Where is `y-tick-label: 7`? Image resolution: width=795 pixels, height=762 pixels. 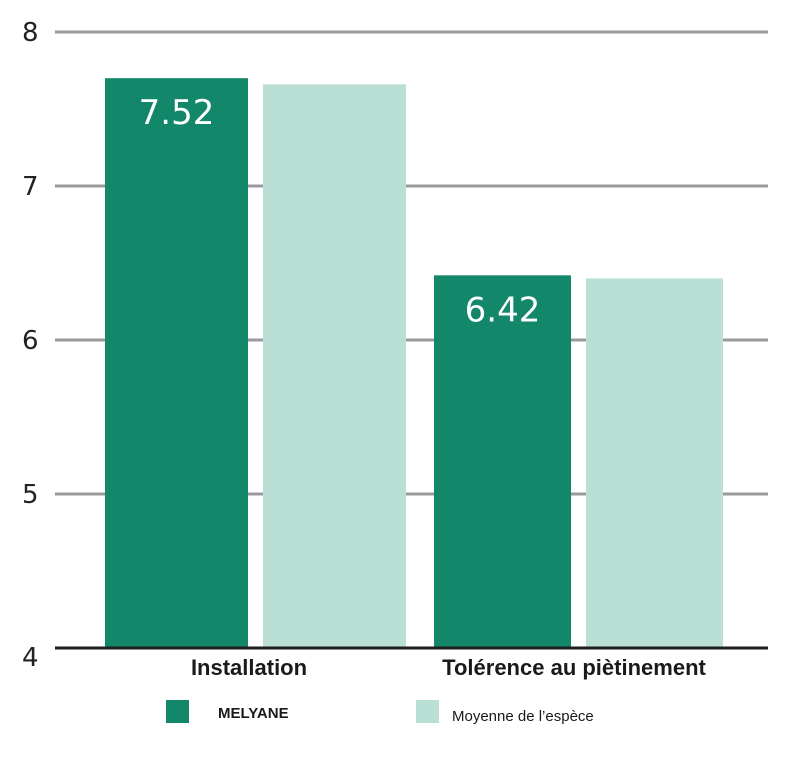
y-tick-label: 7 is located at coordinates (30, 187).